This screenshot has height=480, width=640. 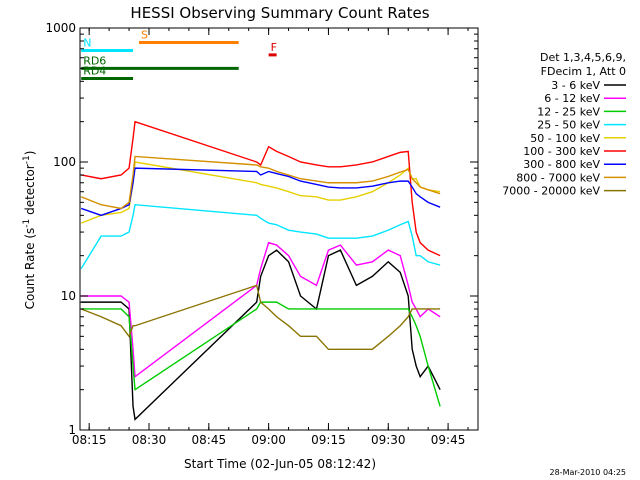 What do you see at coordinates (30, 153) in the screenshot?
I see `y-axis-label-end: )` at bounding box center [30, 153].